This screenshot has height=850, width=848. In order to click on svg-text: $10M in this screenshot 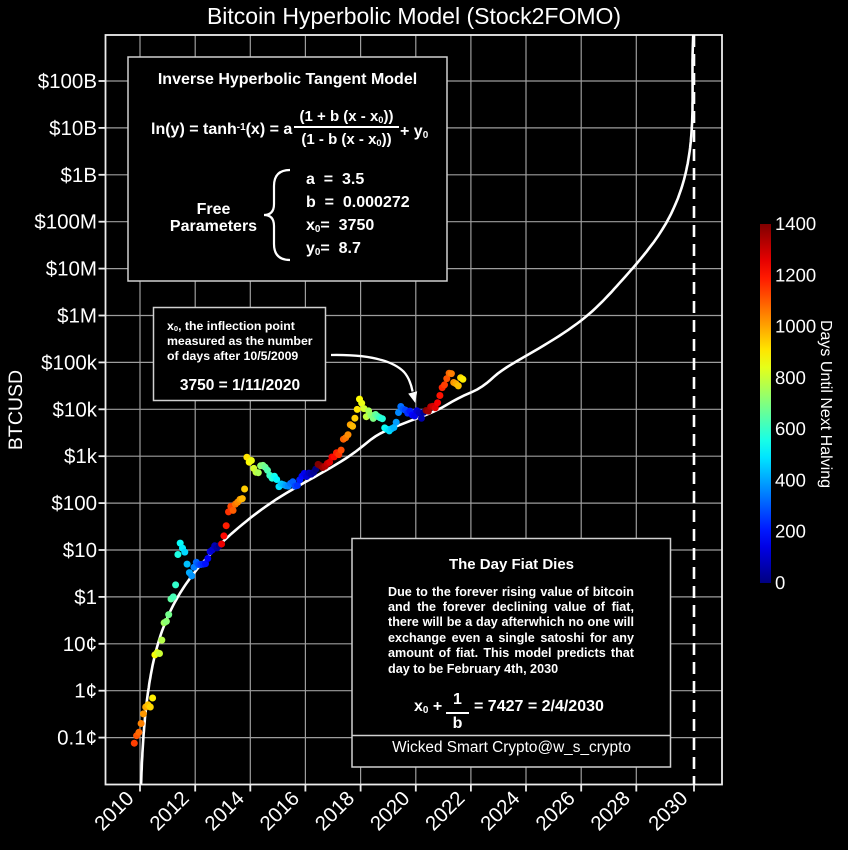, I will do `click(71, 269)`.